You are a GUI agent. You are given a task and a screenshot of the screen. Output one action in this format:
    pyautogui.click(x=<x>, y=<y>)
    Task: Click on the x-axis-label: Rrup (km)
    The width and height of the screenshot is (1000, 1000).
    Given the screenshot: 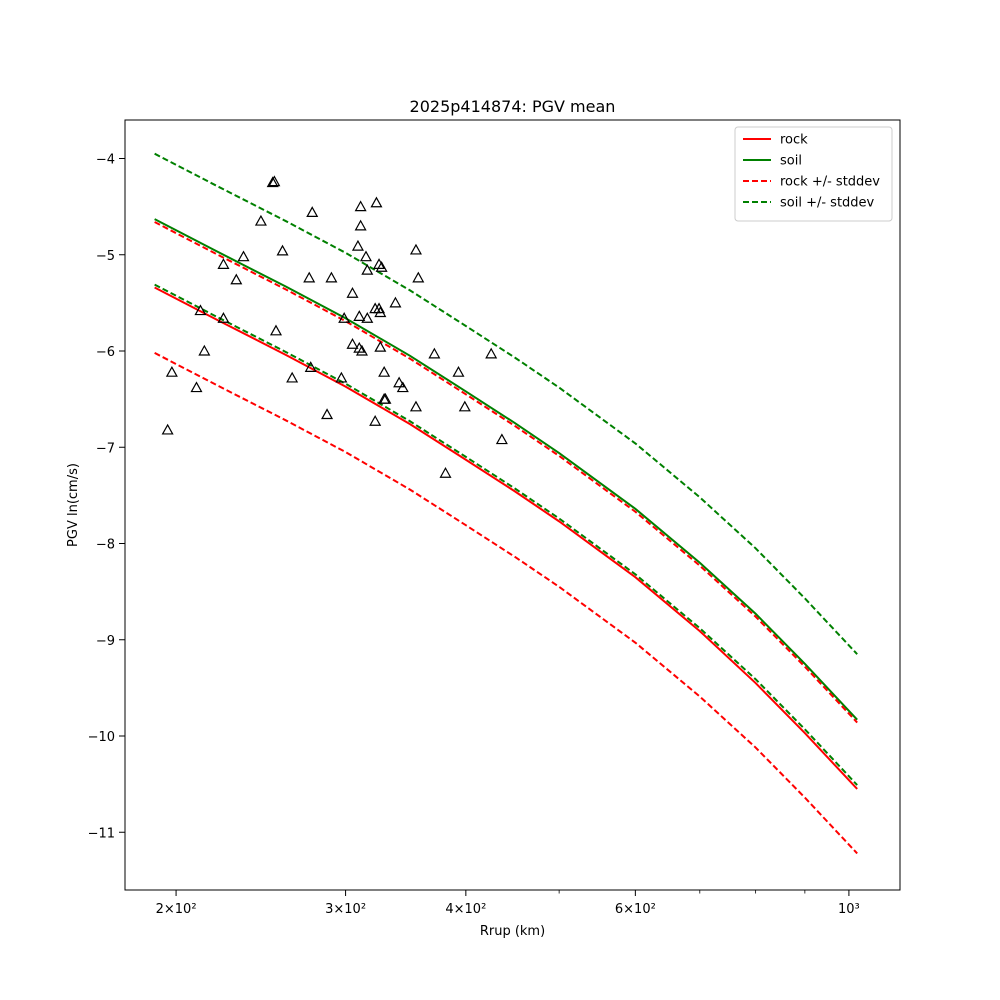 What is the action you would take?
    pyautogui.click(x=512, y=931)
    